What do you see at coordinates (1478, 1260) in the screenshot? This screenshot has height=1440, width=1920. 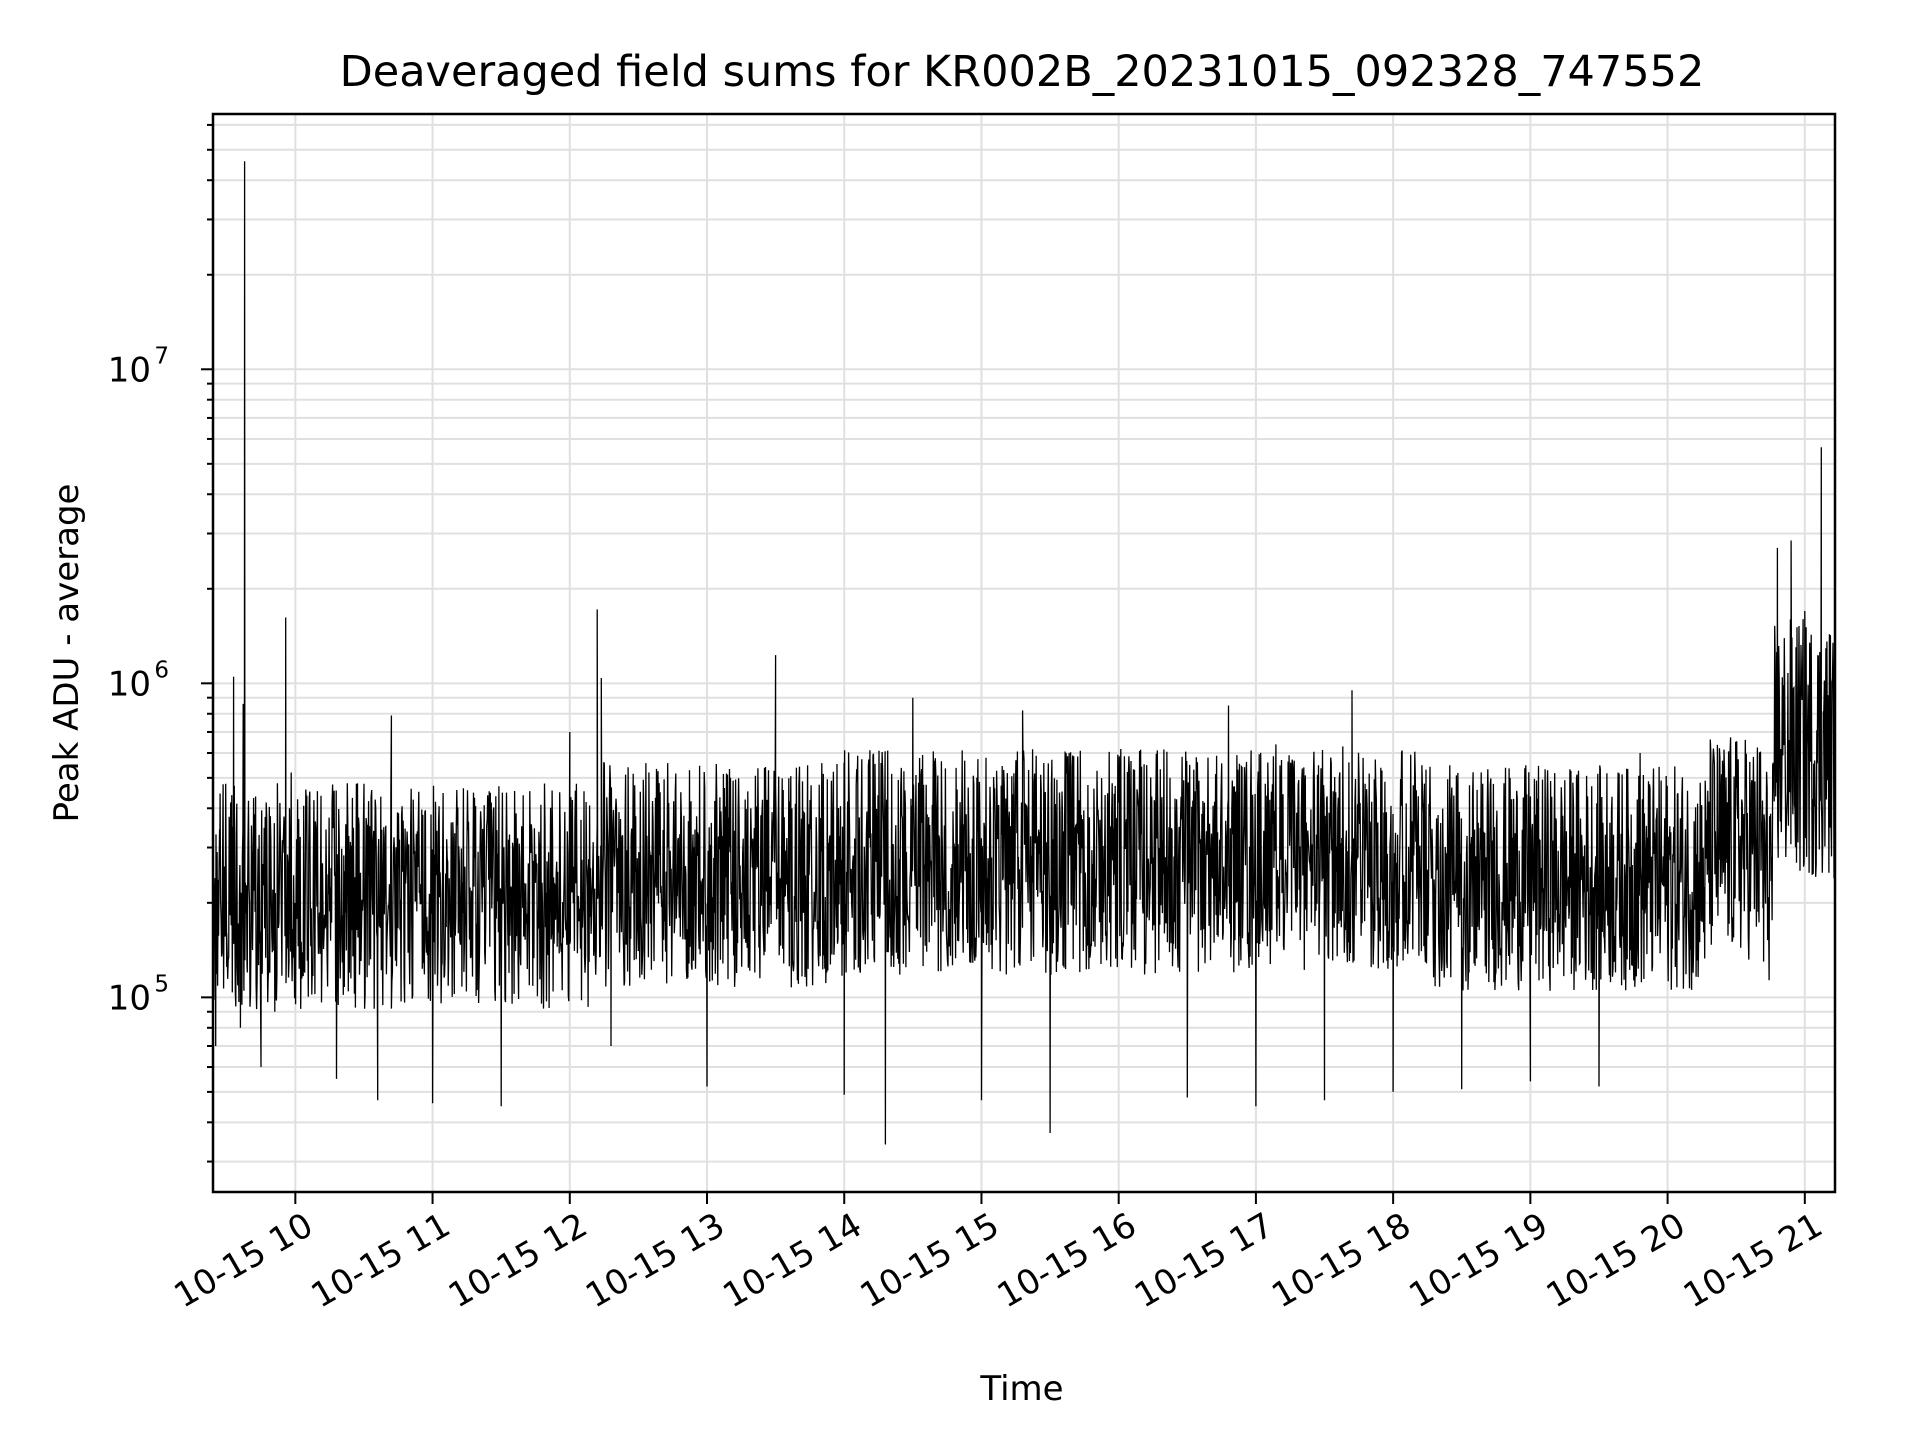 I see `x-tick-label: 10-15 19` at bounding box center [1478, 1260].